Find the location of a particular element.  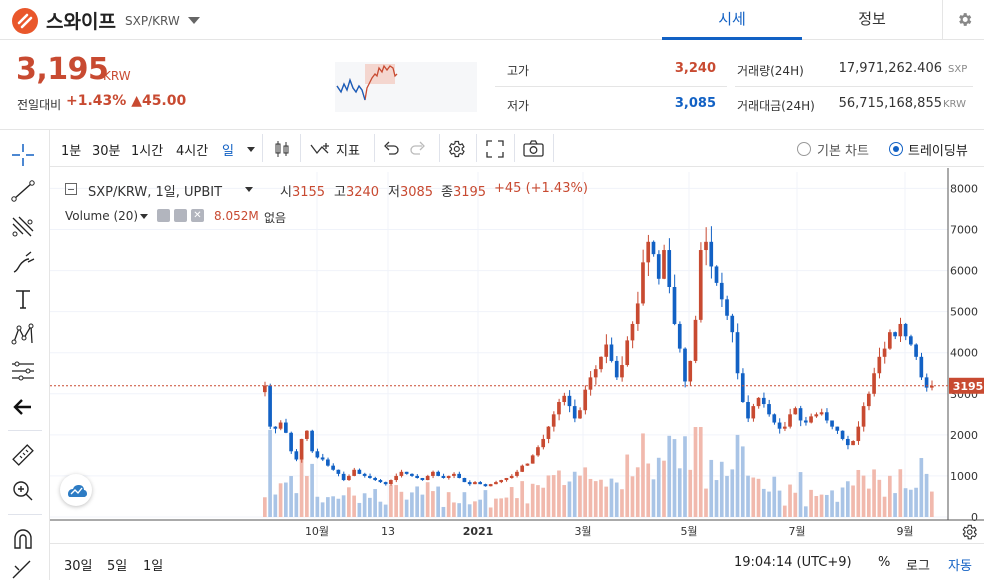

lock-drawings-icon is located at coordinates (23, 569).